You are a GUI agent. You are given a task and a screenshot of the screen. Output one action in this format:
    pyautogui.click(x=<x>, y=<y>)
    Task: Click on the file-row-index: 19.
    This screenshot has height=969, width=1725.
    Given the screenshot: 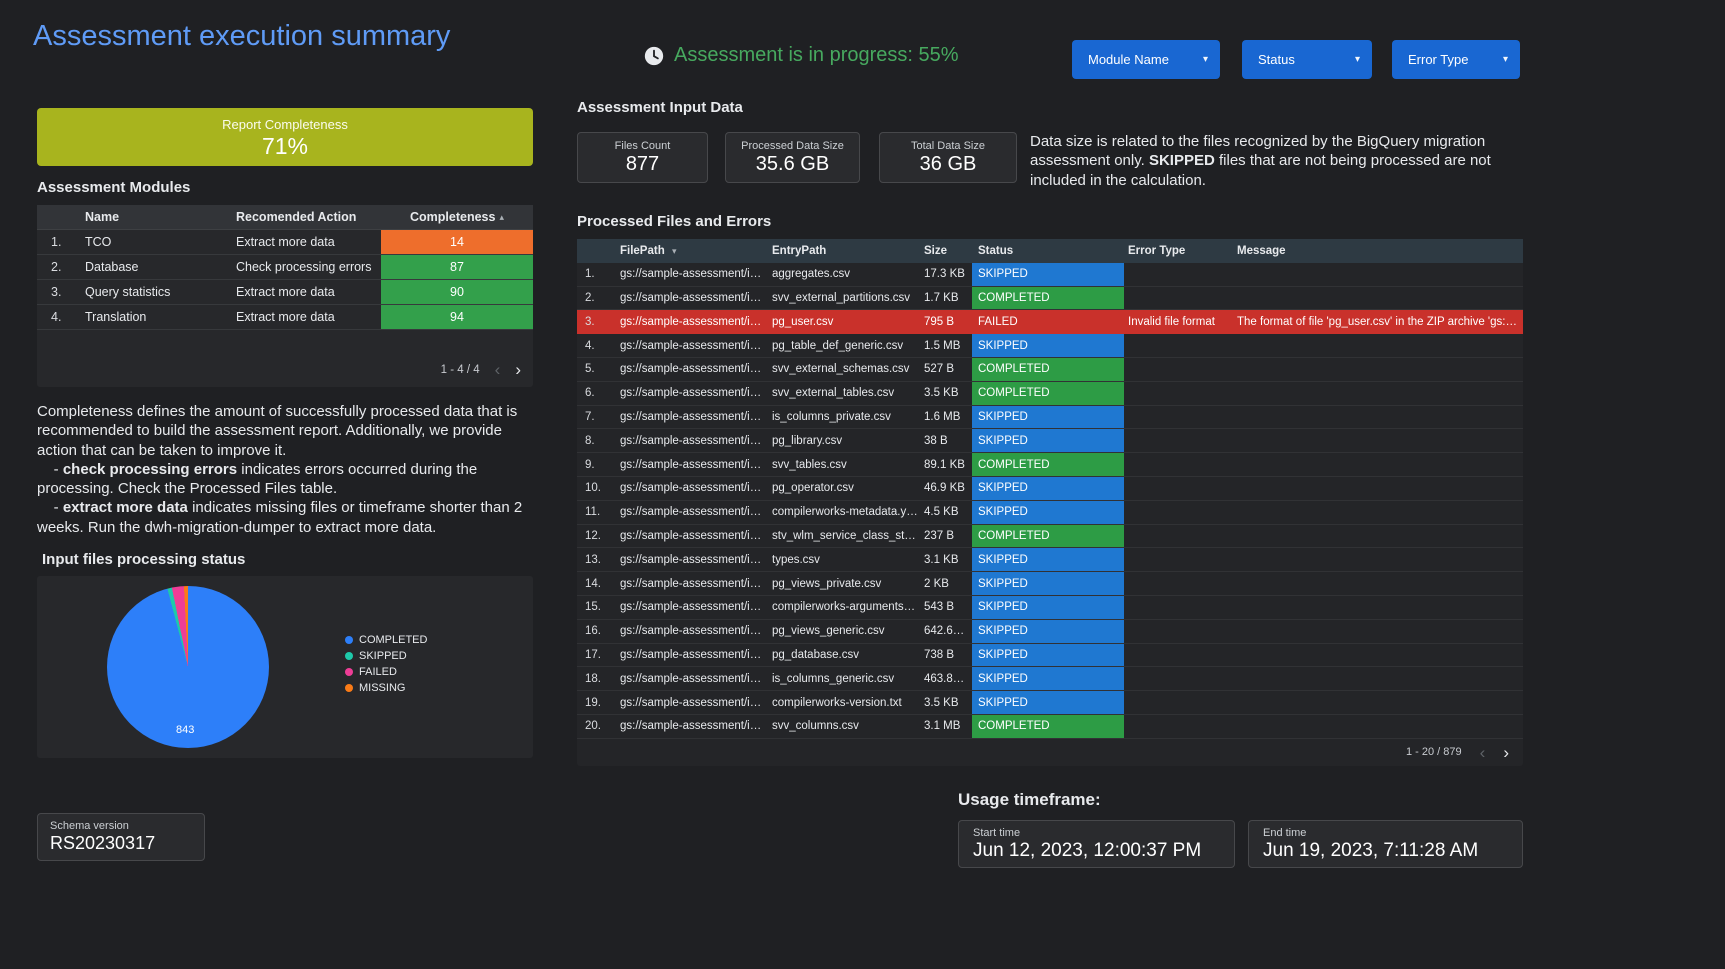 What is the action you would take?
    pyautogui.click(x=593, y=702)
    